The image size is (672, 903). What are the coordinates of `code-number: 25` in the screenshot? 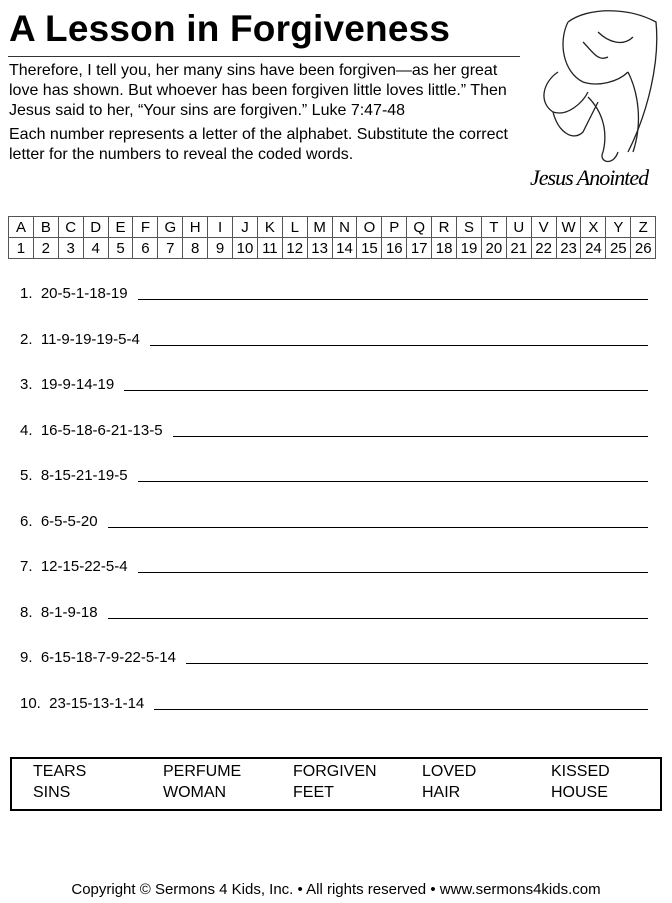 It's located at (618, 248).